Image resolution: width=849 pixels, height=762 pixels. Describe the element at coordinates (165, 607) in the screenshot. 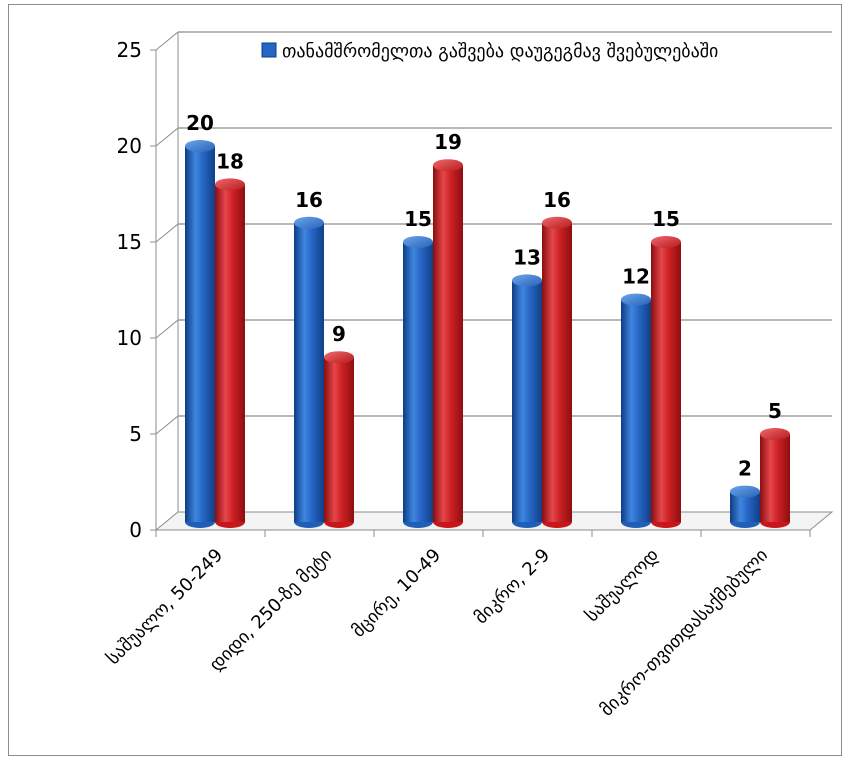

I see `category-label: საშუალო, 50-249` at that location.